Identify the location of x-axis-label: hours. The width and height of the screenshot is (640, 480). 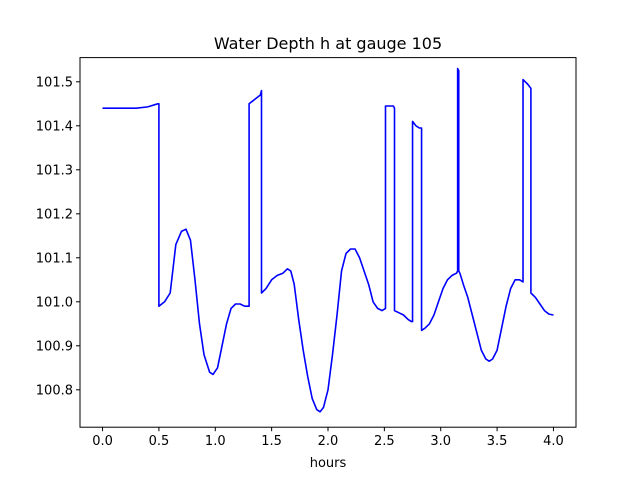
(328, 463).